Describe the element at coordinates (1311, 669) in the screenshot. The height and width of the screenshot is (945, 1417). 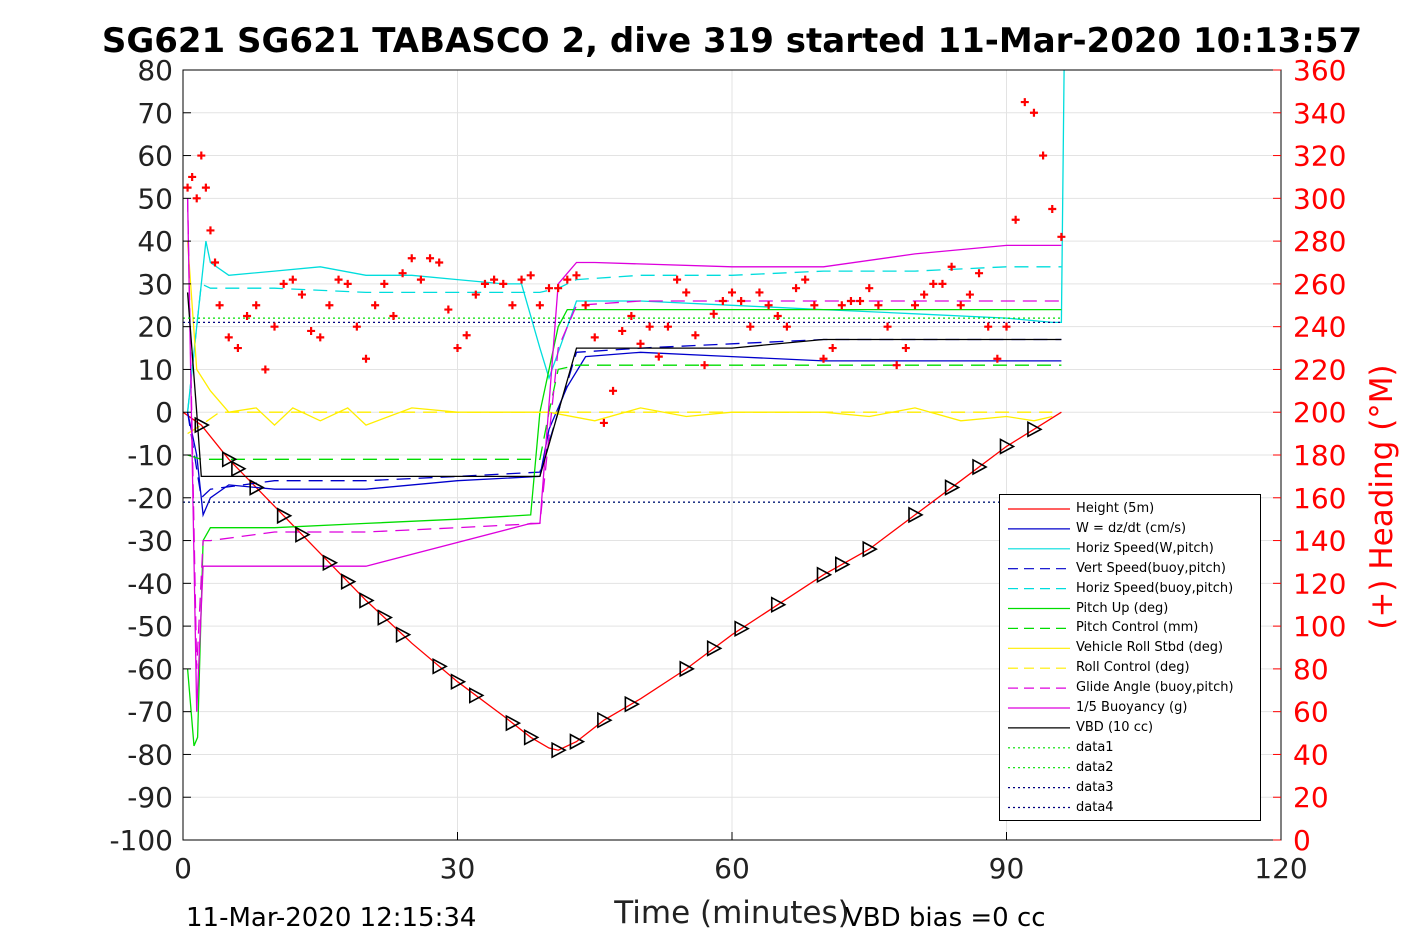
I see `right-tick-label: 80` at that location.